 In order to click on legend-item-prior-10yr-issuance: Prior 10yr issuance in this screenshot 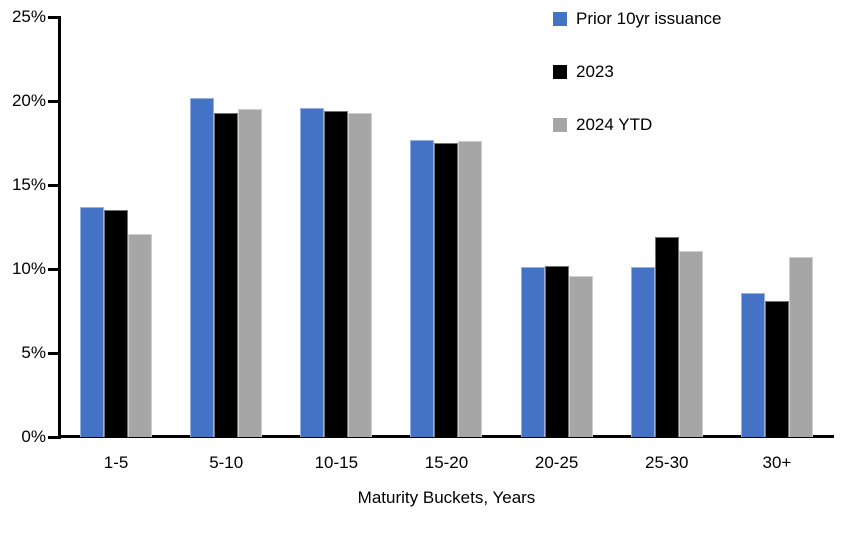, I will do `click(637, 19)`.